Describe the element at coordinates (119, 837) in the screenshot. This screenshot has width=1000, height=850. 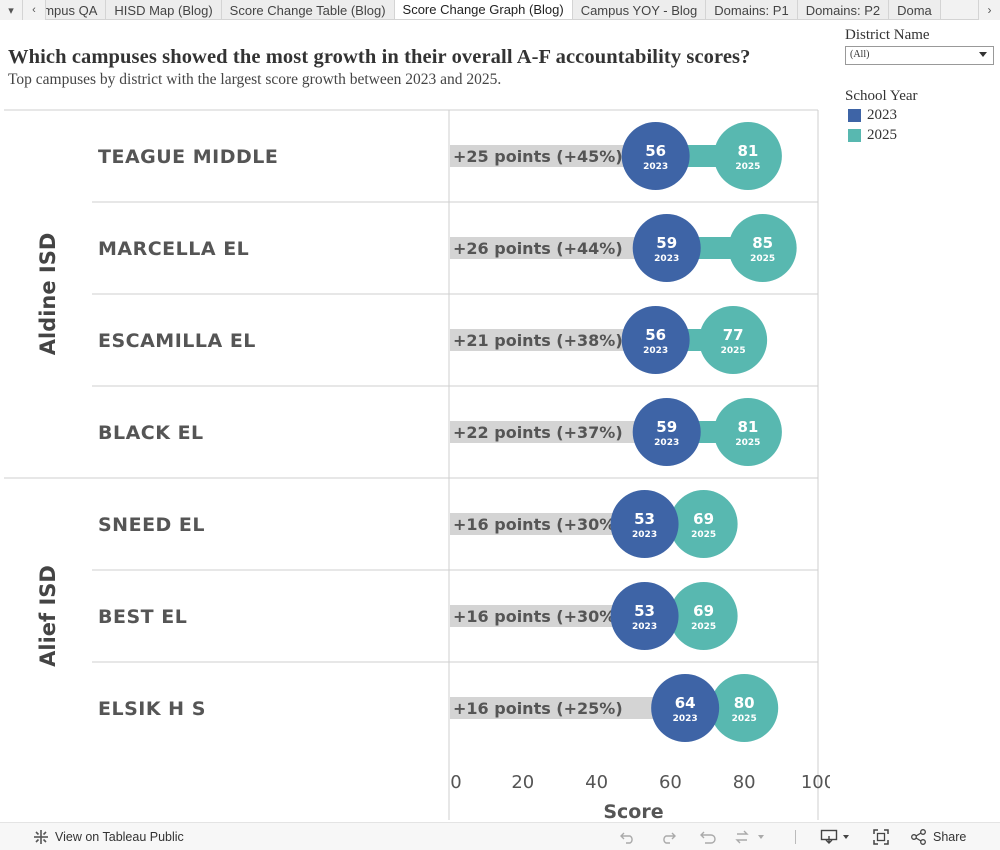
I see `view-on-tableau-label: View on Tableau Public` at that location.